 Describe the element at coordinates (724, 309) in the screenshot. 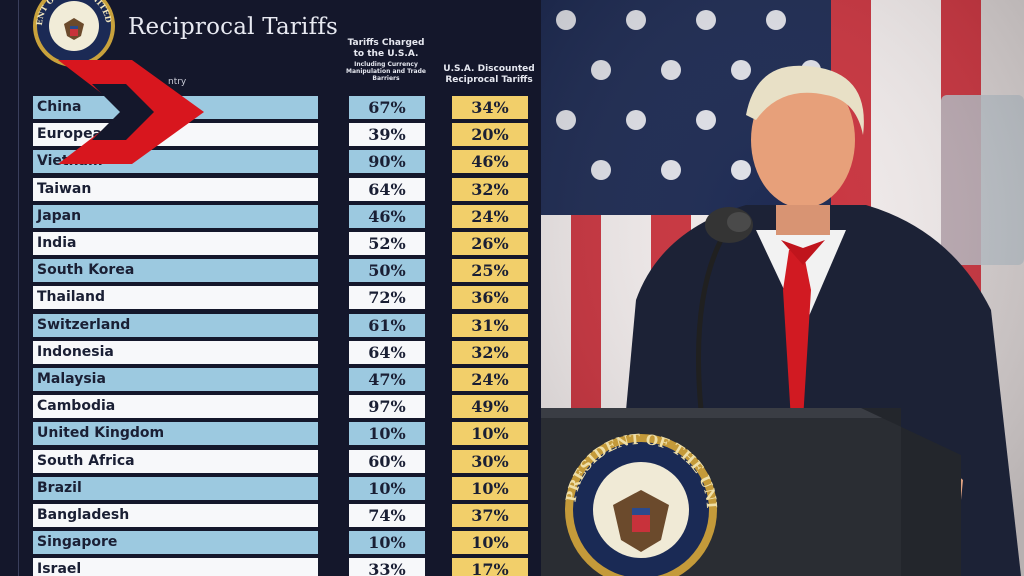

I see `microphone` at that location.